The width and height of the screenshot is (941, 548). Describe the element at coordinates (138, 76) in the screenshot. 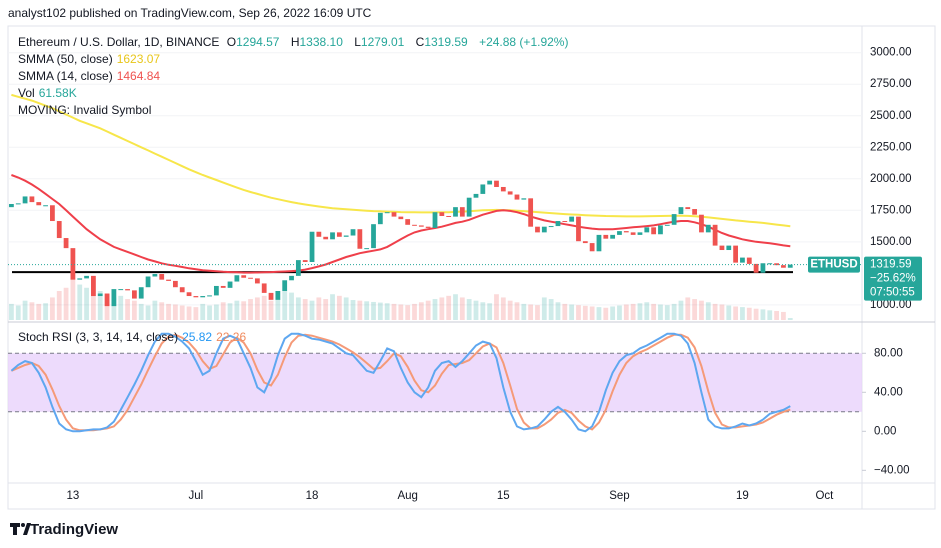

I see `indicator-value: 1464.84` at that location.